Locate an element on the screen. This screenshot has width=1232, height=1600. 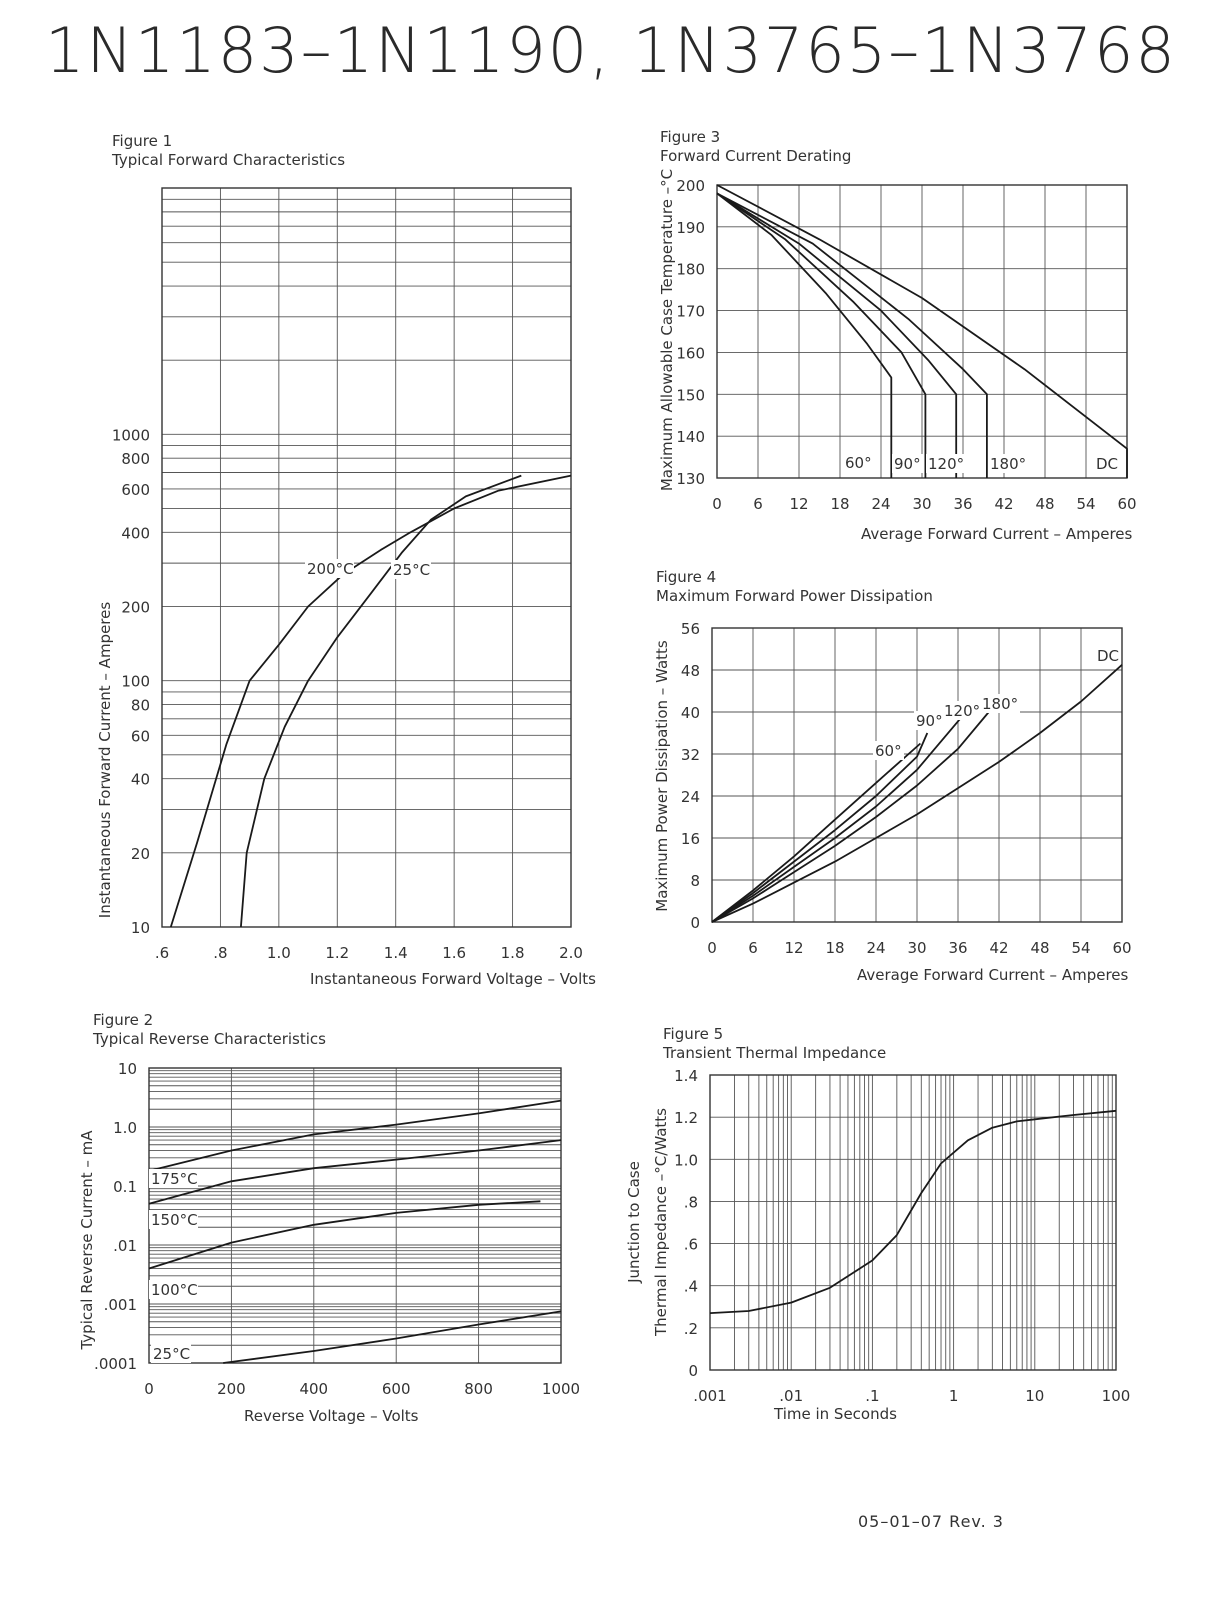
x-tick-label: 12 is located at coordinates (793, 948).